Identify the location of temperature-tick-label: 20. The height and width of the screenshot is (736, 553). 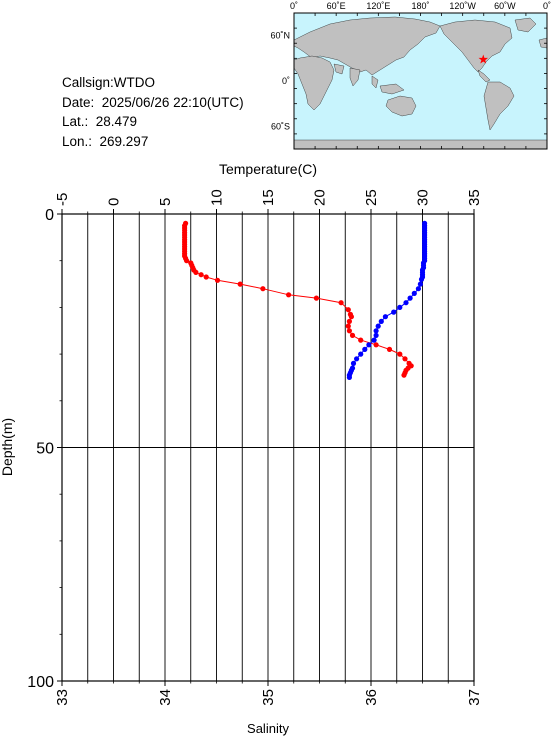
(320, 197).